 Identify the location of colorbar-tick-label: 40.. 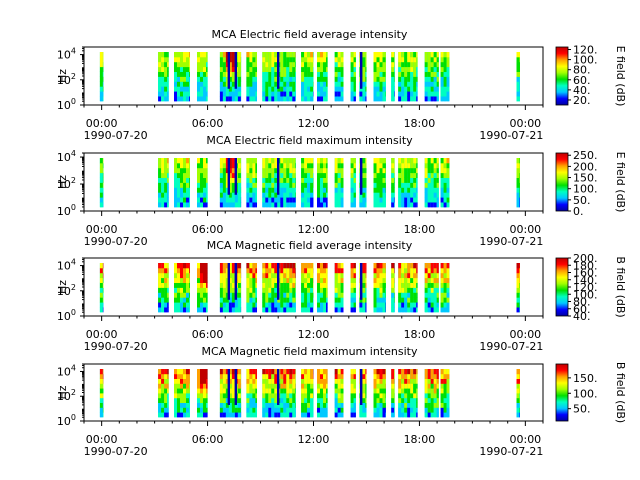
(582, 316).